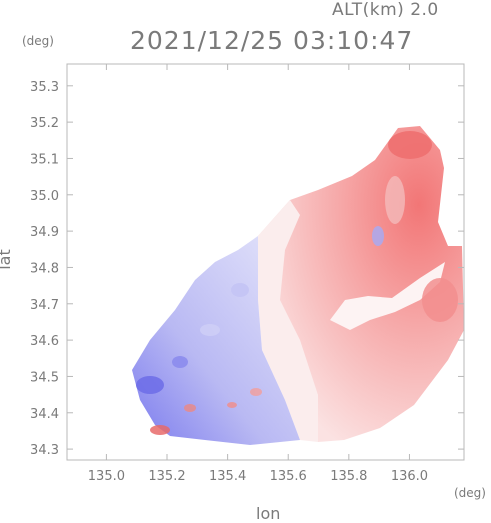 This screenshot has height=523, width=491. Describe the element at coordinates (268, 513) in the screenshot. I see `x-axis-title: lon` at that location.